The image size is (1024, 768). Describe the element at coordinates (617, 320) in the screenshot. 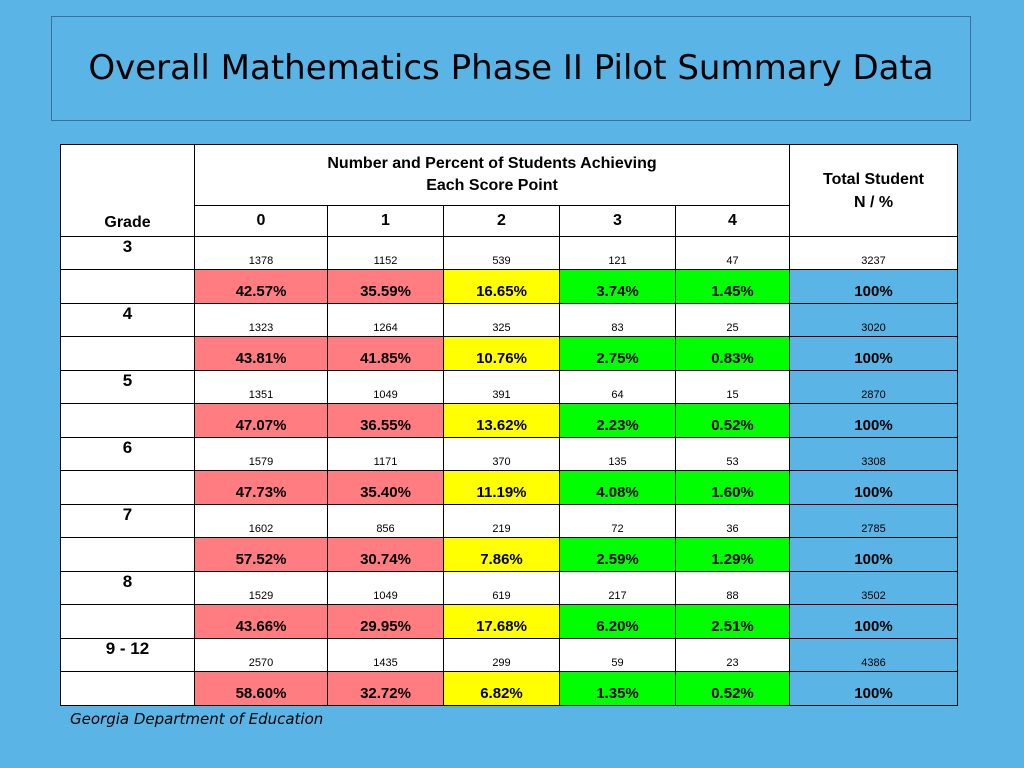

I see `count-cell: 83` at that location.